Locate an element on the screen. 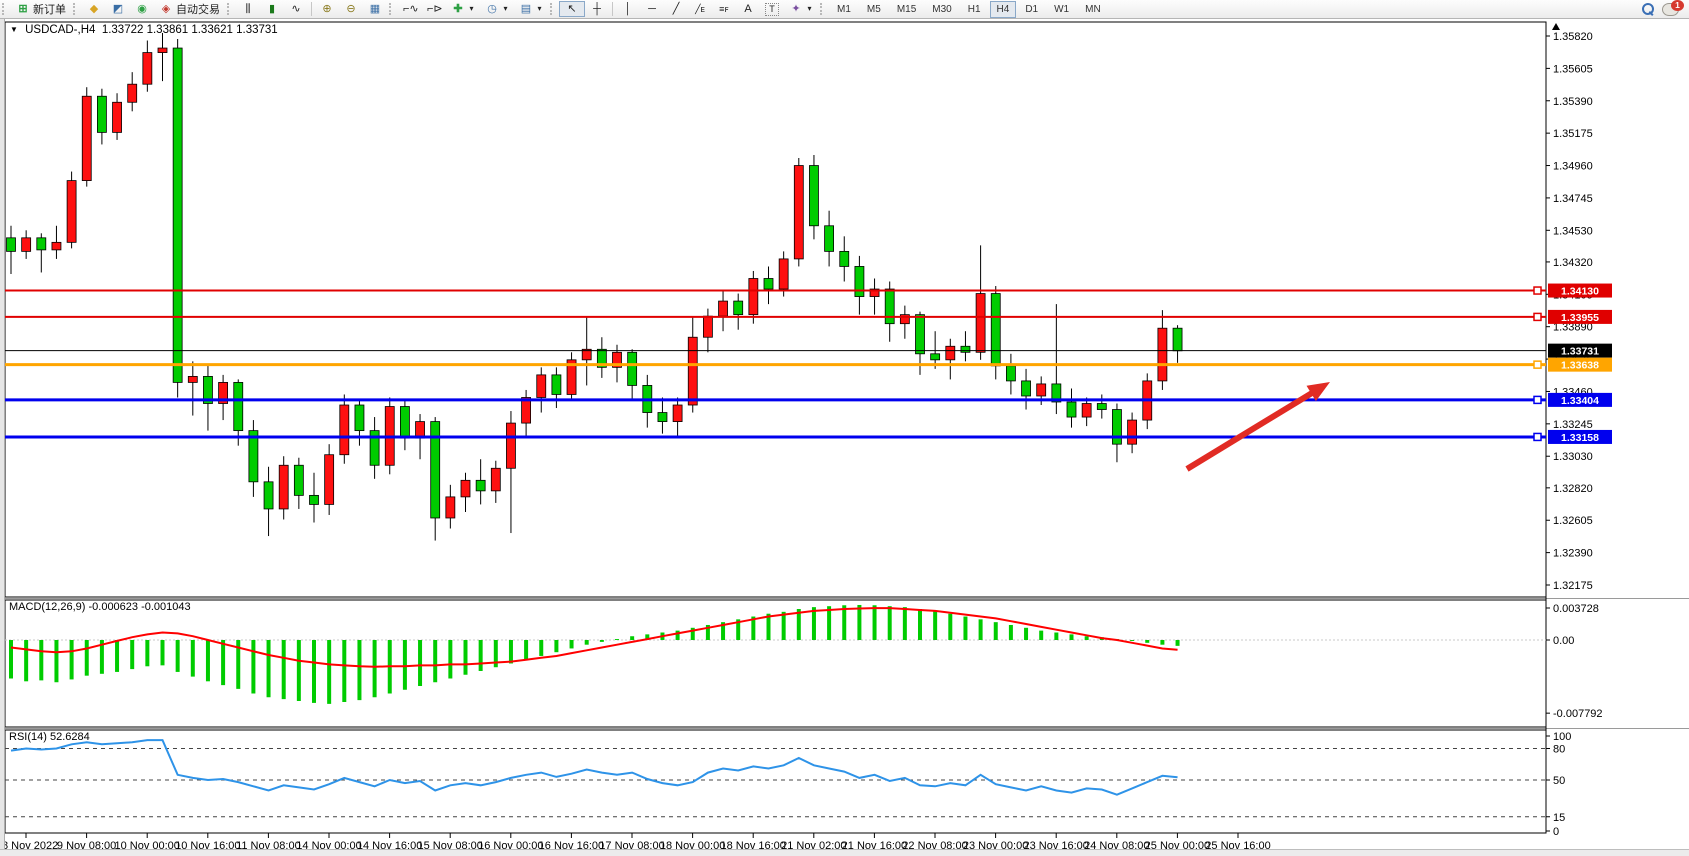 This screenshot has width=1689, height=856. rsi-panel is located at coordinates (775, 781).